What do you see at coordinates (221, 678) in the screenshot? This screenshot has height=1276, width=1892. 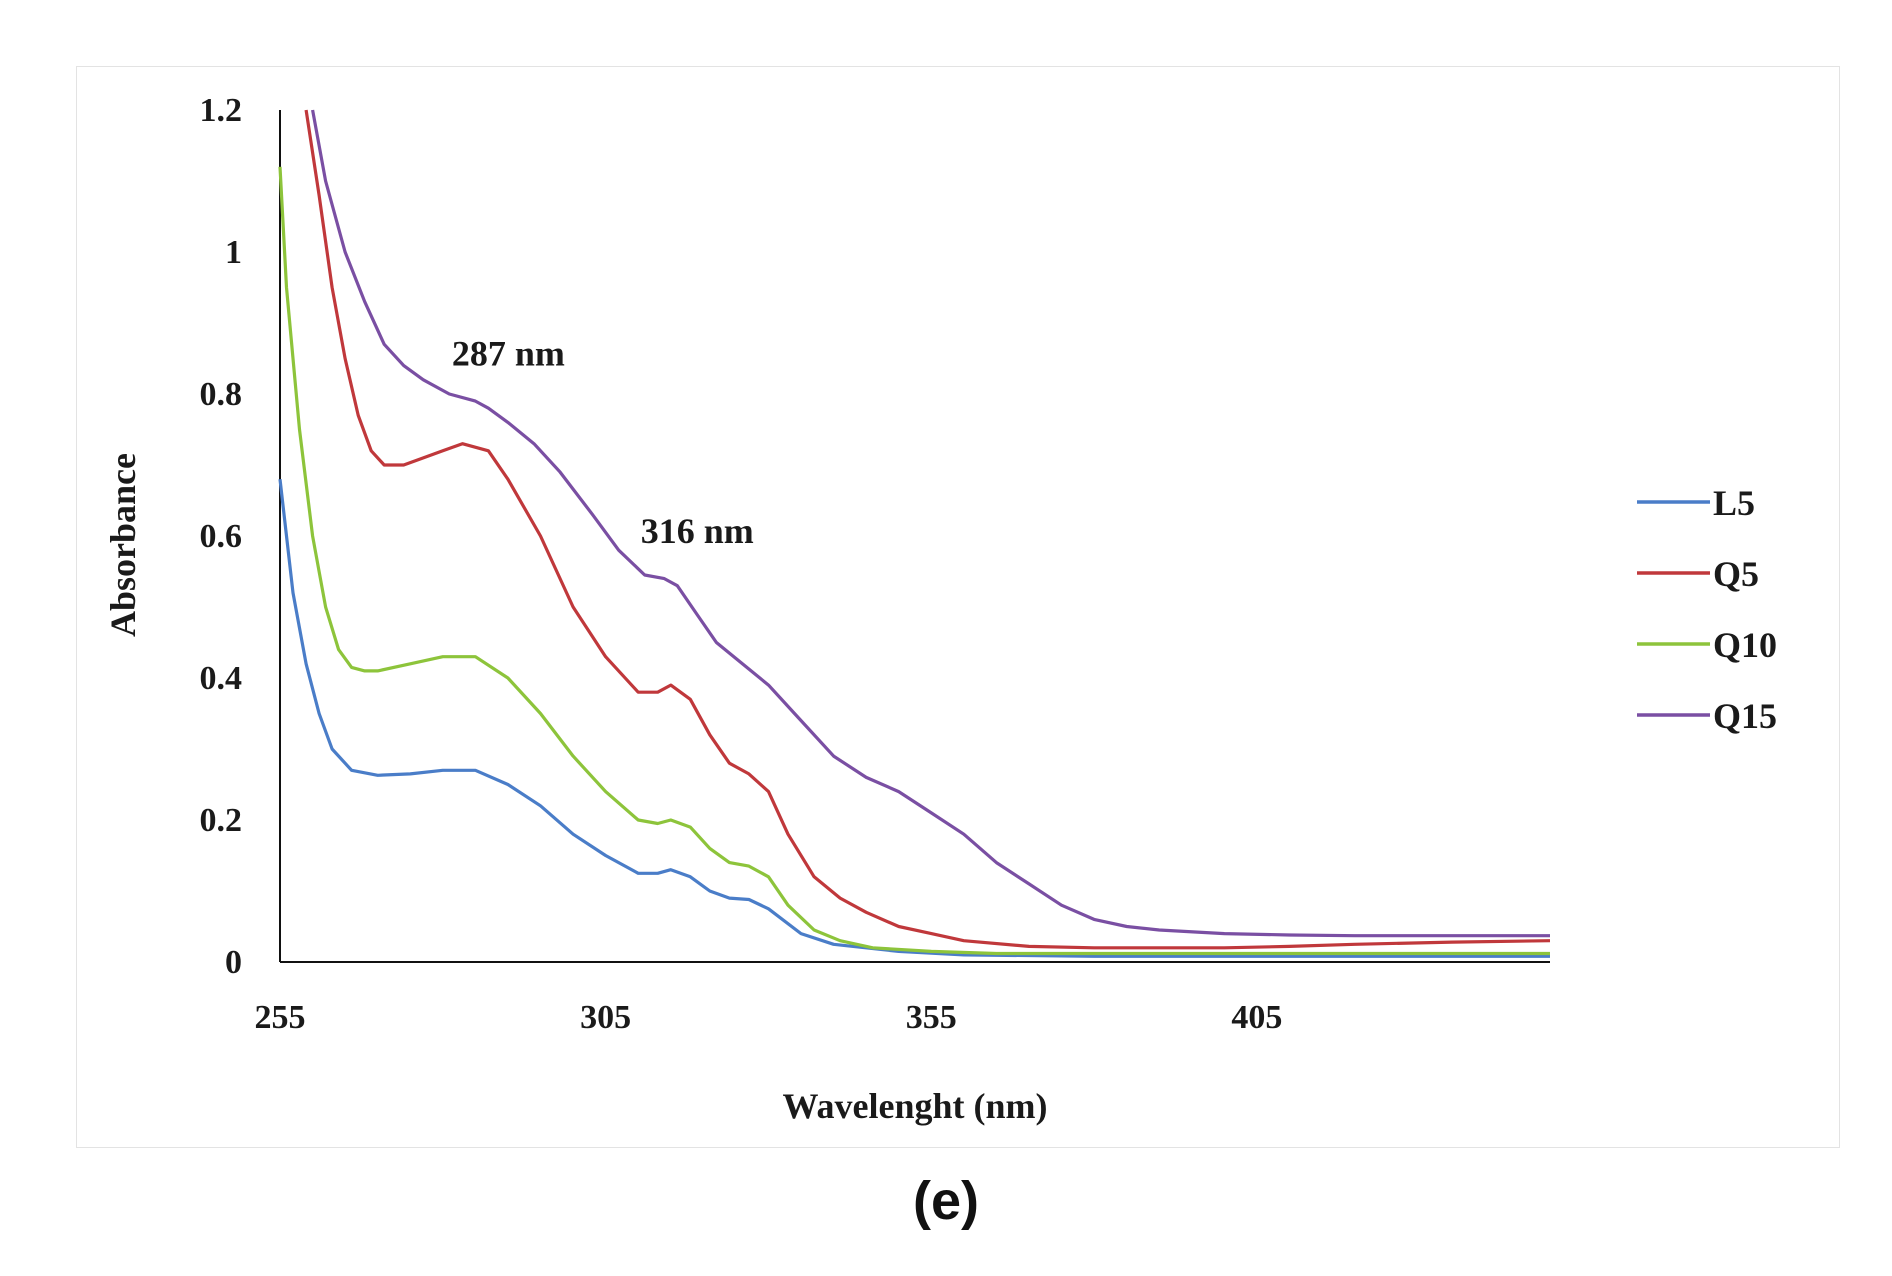 I see `y-tick-label: 0.4` at bounding box center [221, 678].